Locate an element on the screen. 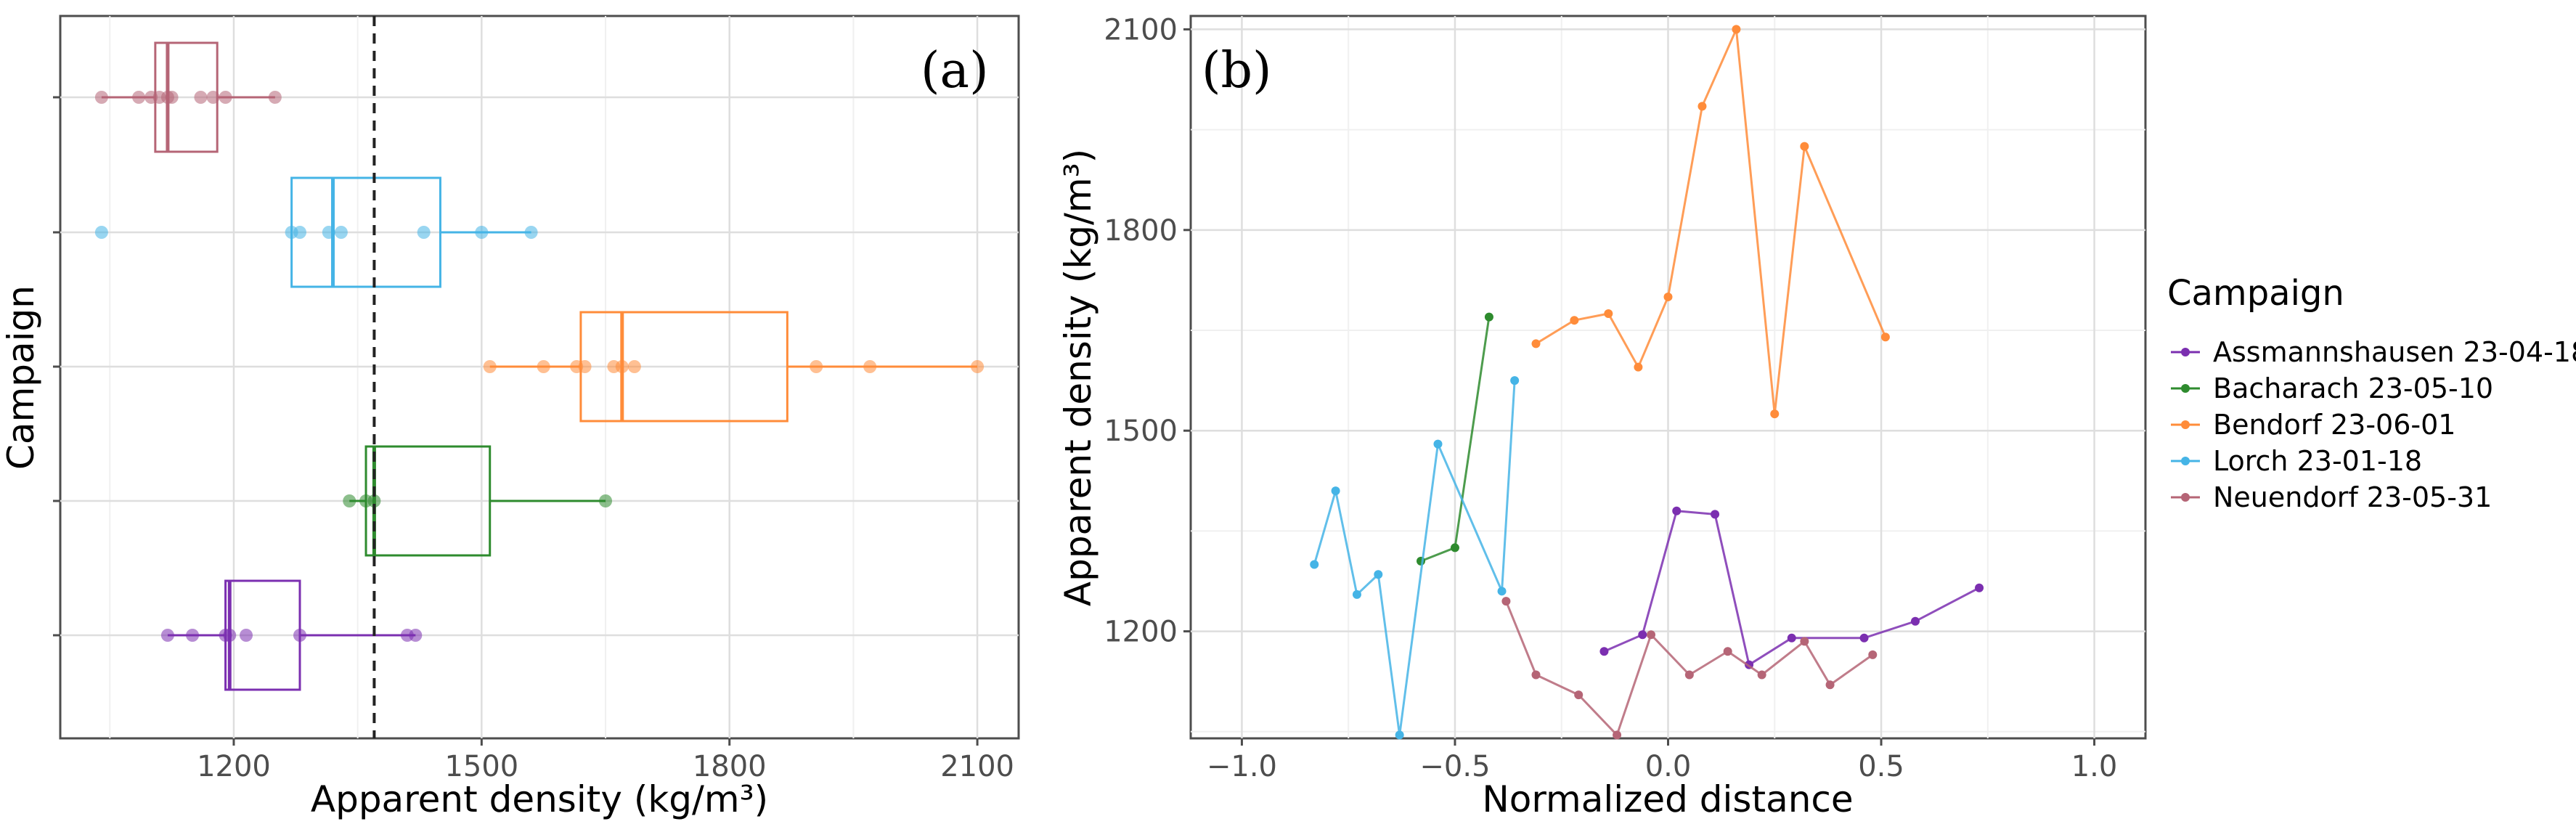 The width and height of the screenshot is (2576, 832). legend-item-lorch-23-01-18: Lorch 23-01-18 is located at coordinates (2296, 461).